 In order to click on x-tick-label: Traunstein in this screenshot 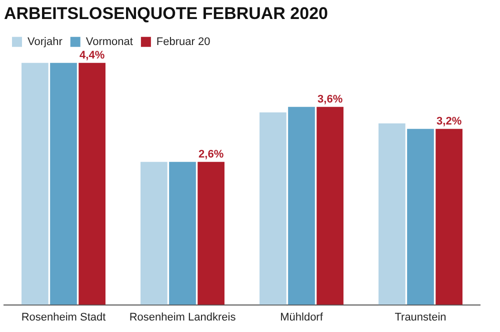, I will do `click(420, 317)`.